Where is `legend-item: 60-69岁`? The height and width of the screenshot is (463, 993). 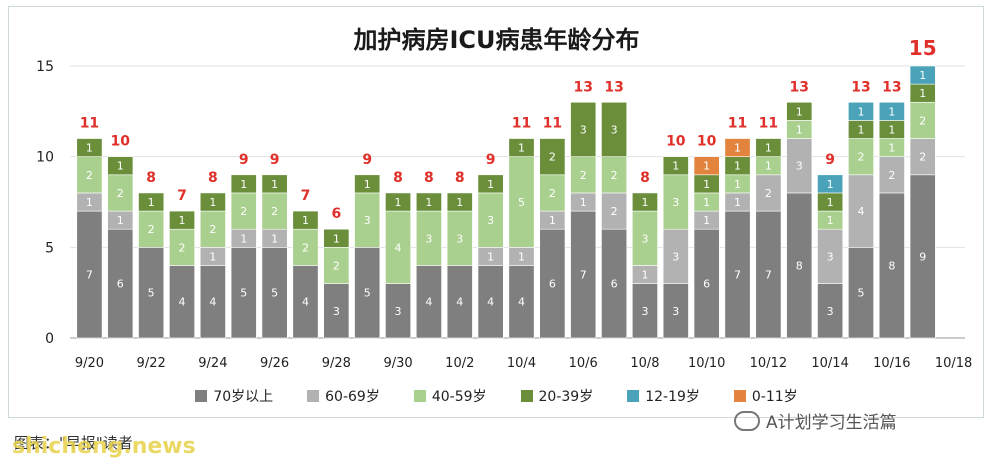
legend-item: 60-69岁 is located at coordinates (343, 396).